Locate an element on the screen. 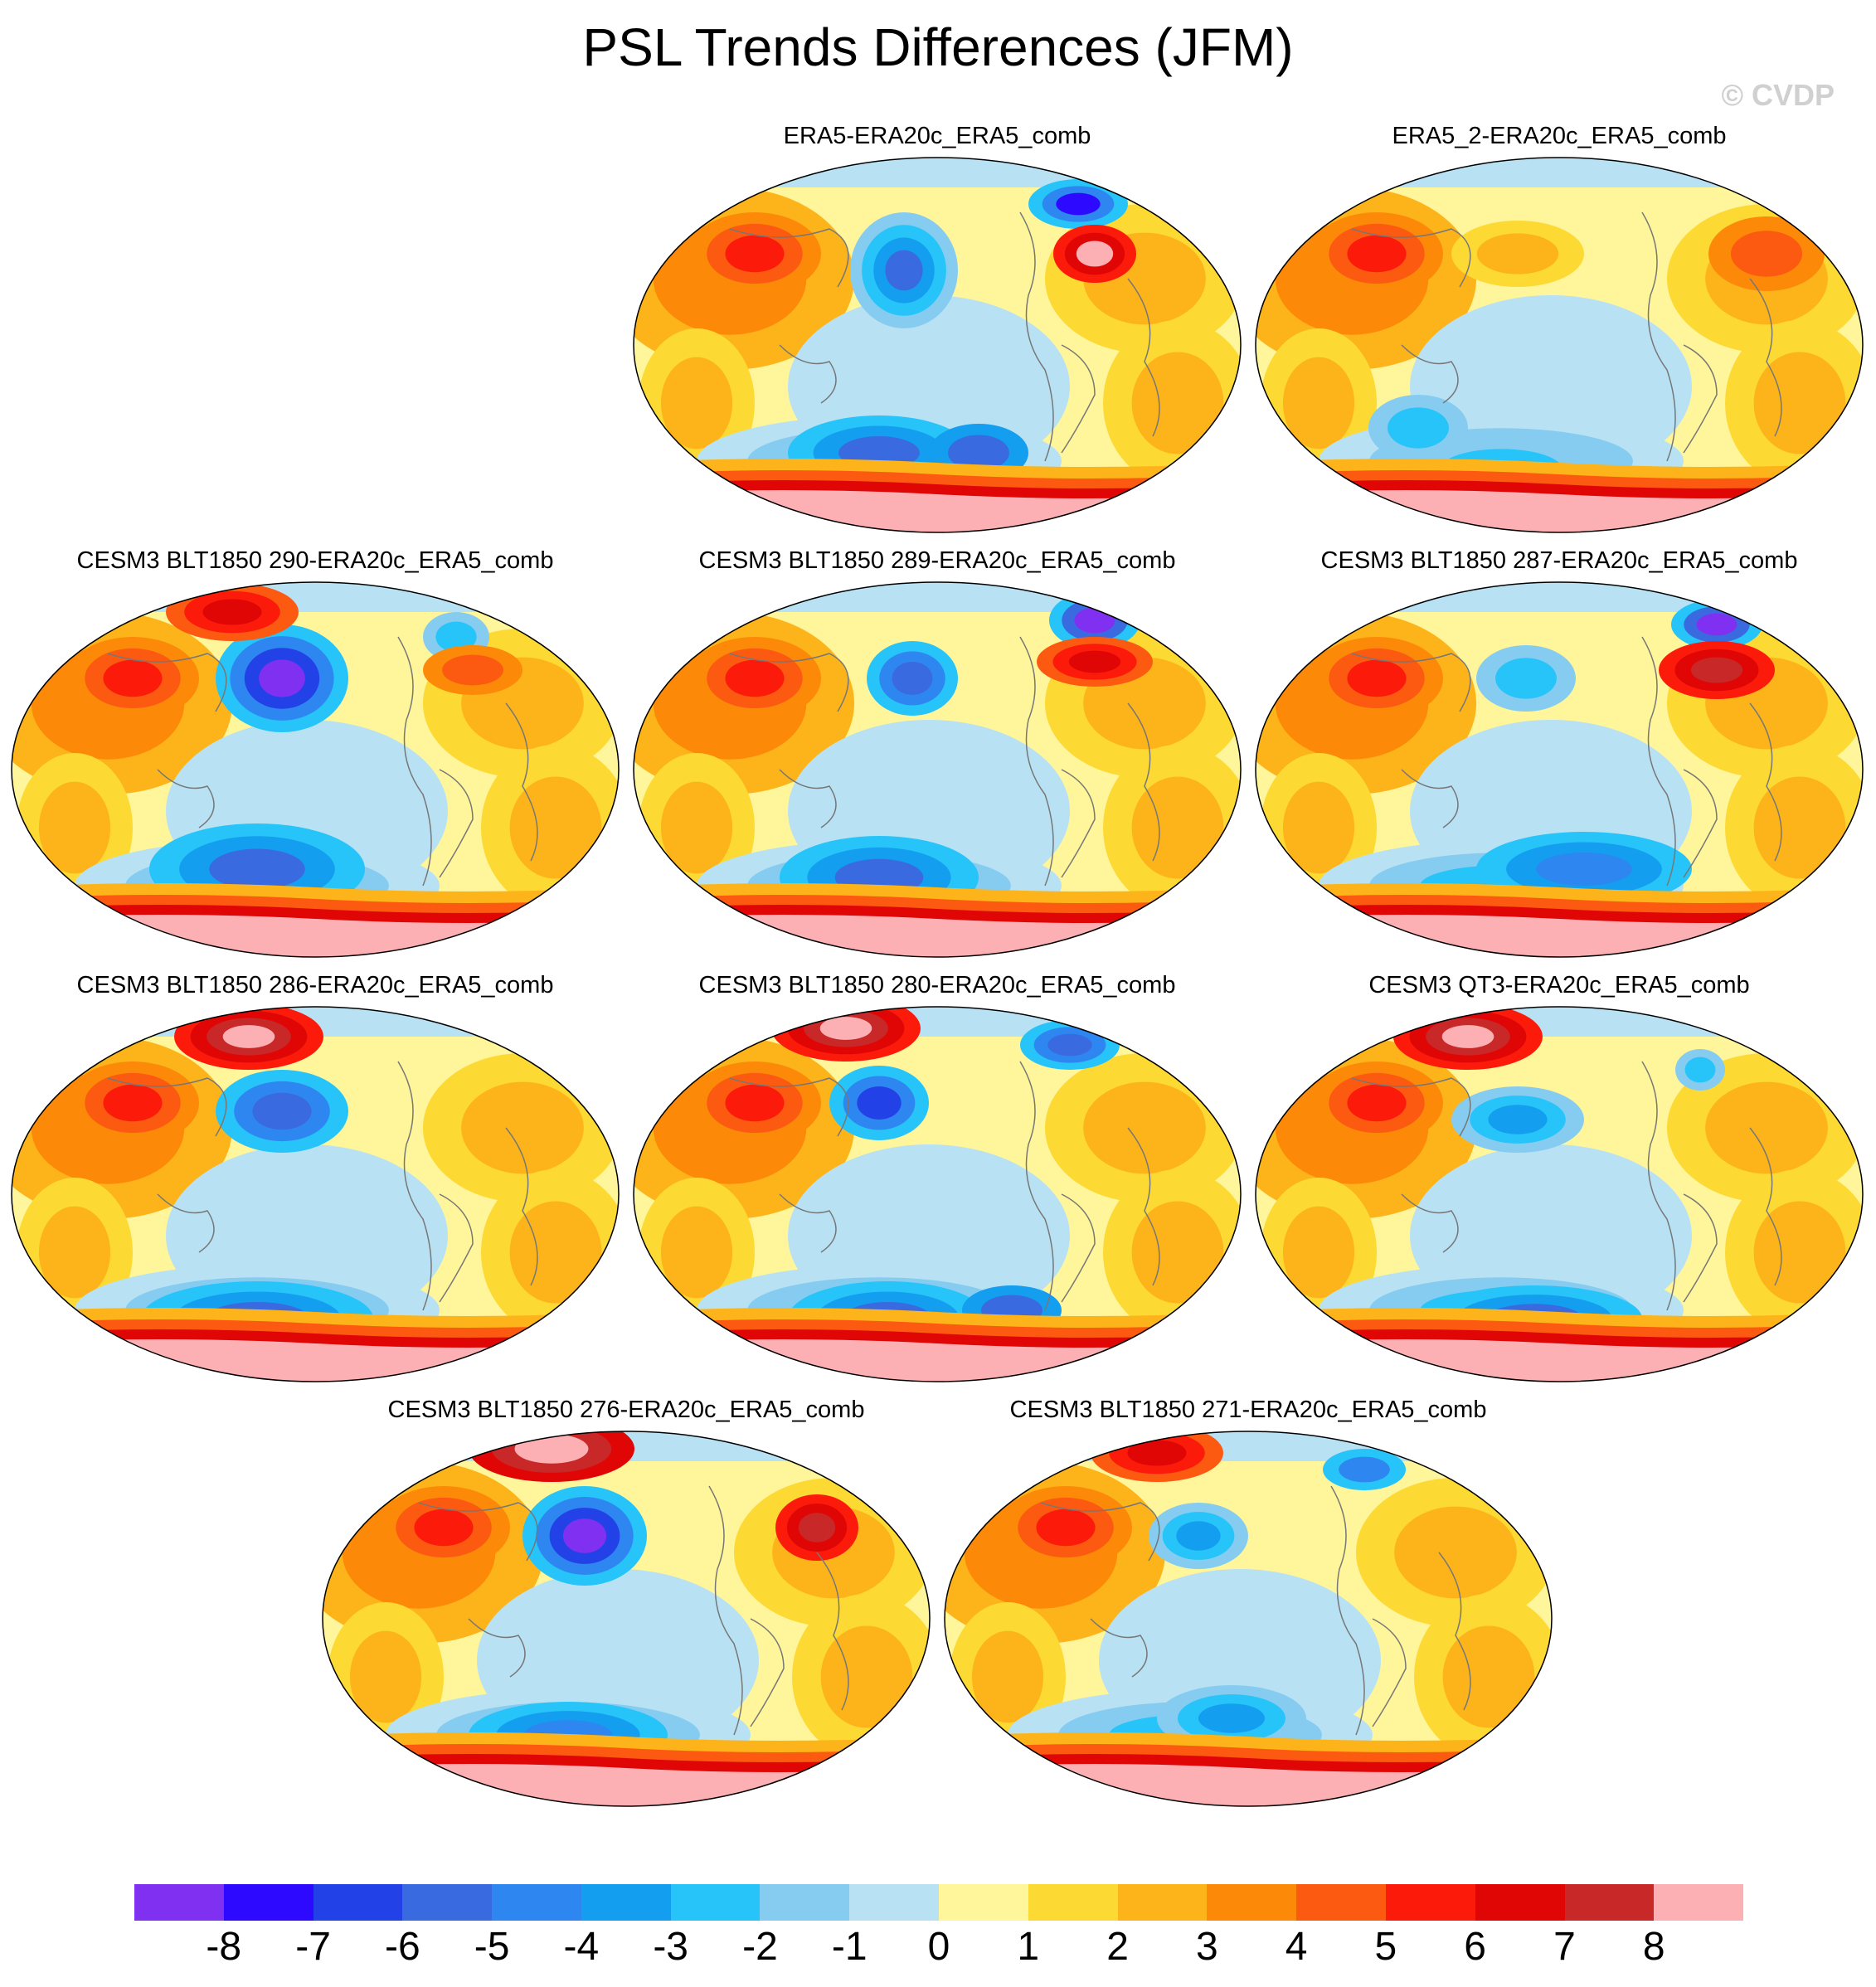  panel-title: CESM3 BLT1850 280-ERA20c_ERA5_comb is located at coordinates (937, 985).